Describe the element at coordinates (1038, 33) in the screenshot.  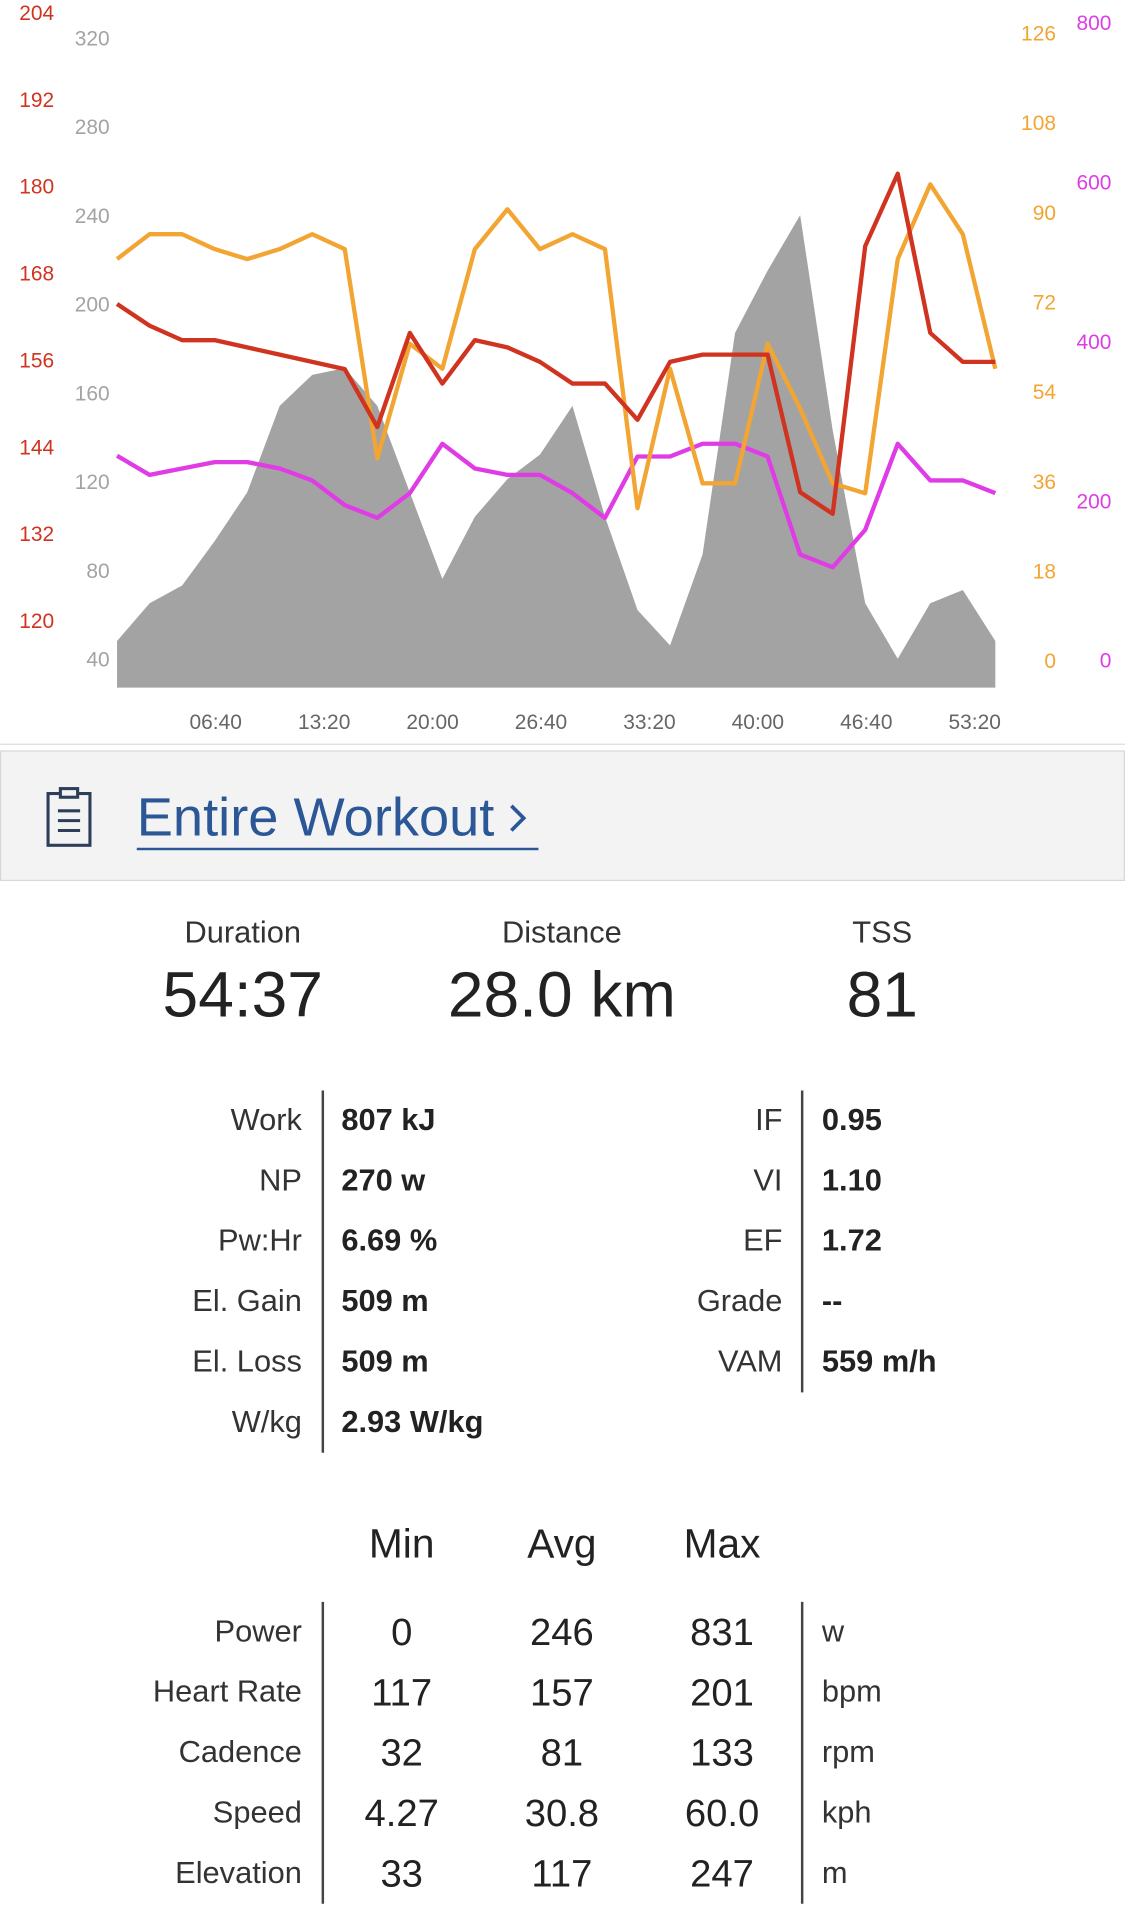
I see `y3-tick-label: 126` at that location.